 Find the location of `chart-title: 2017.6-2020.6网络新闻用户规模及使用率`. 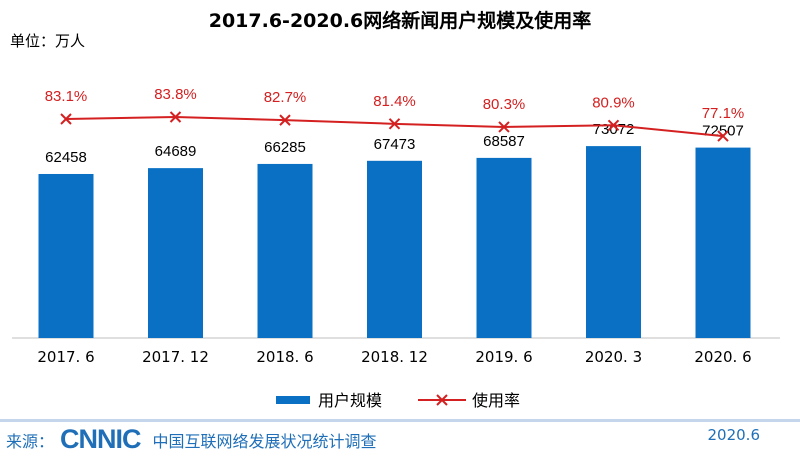

chart-title: 2017.6-2020.6网络新闻用户规模及使用率 is located at coordinates (400, 21).